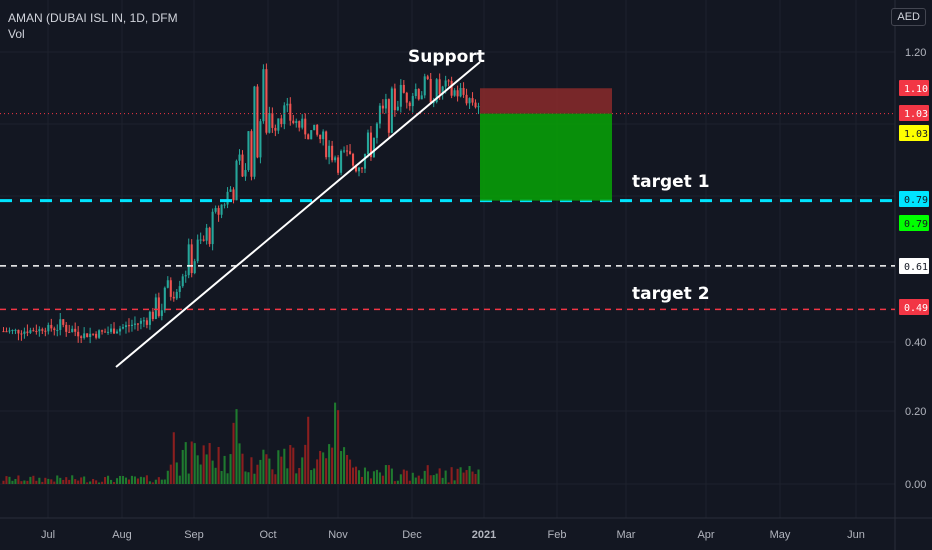 This screenshot has width=932, height=550. Describe the element at coordinates (908, 17) in the screenshot. I see `currency-badge: AED` at that location.